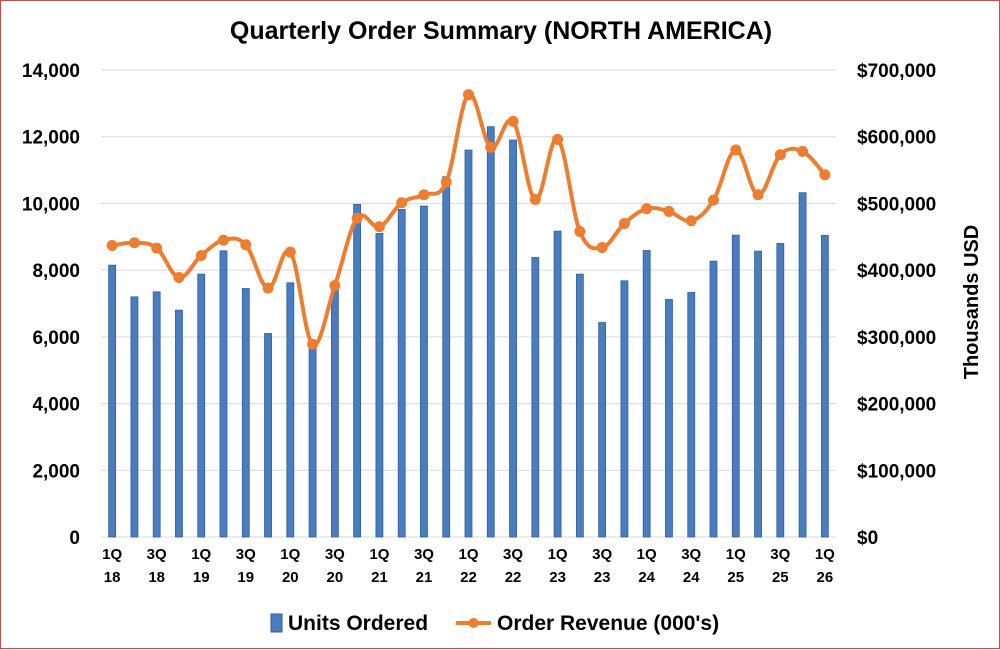  I want to click on legend: Units Ordered Order Revenue (000's), so click(494, 623).